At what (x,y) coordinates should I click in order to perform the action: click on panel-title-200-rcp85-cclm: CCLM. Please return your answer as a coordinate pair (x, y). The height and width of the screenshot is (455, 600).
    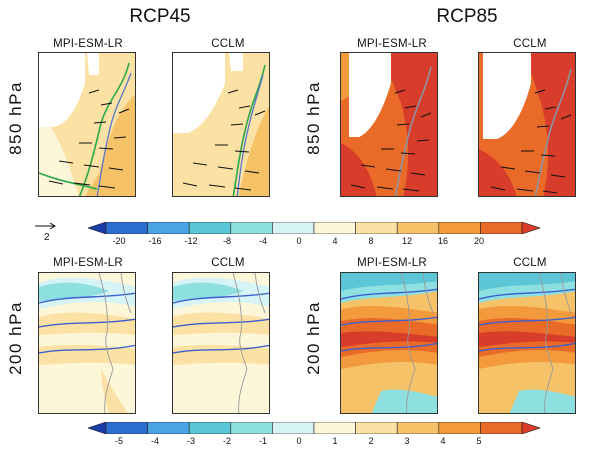
    Looking at the image, I should click on (530, 263).